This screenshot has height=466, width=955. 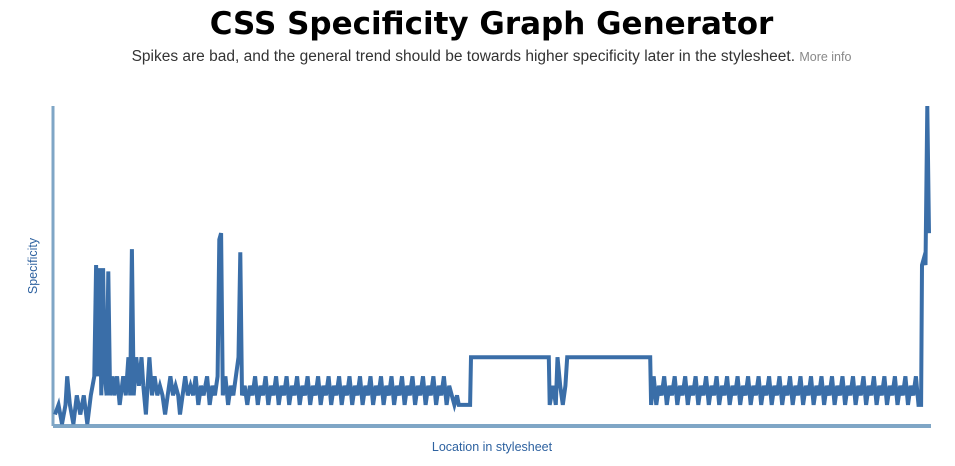 I want to click on y-axis-label: Specificity, so click(x=33, y=265).